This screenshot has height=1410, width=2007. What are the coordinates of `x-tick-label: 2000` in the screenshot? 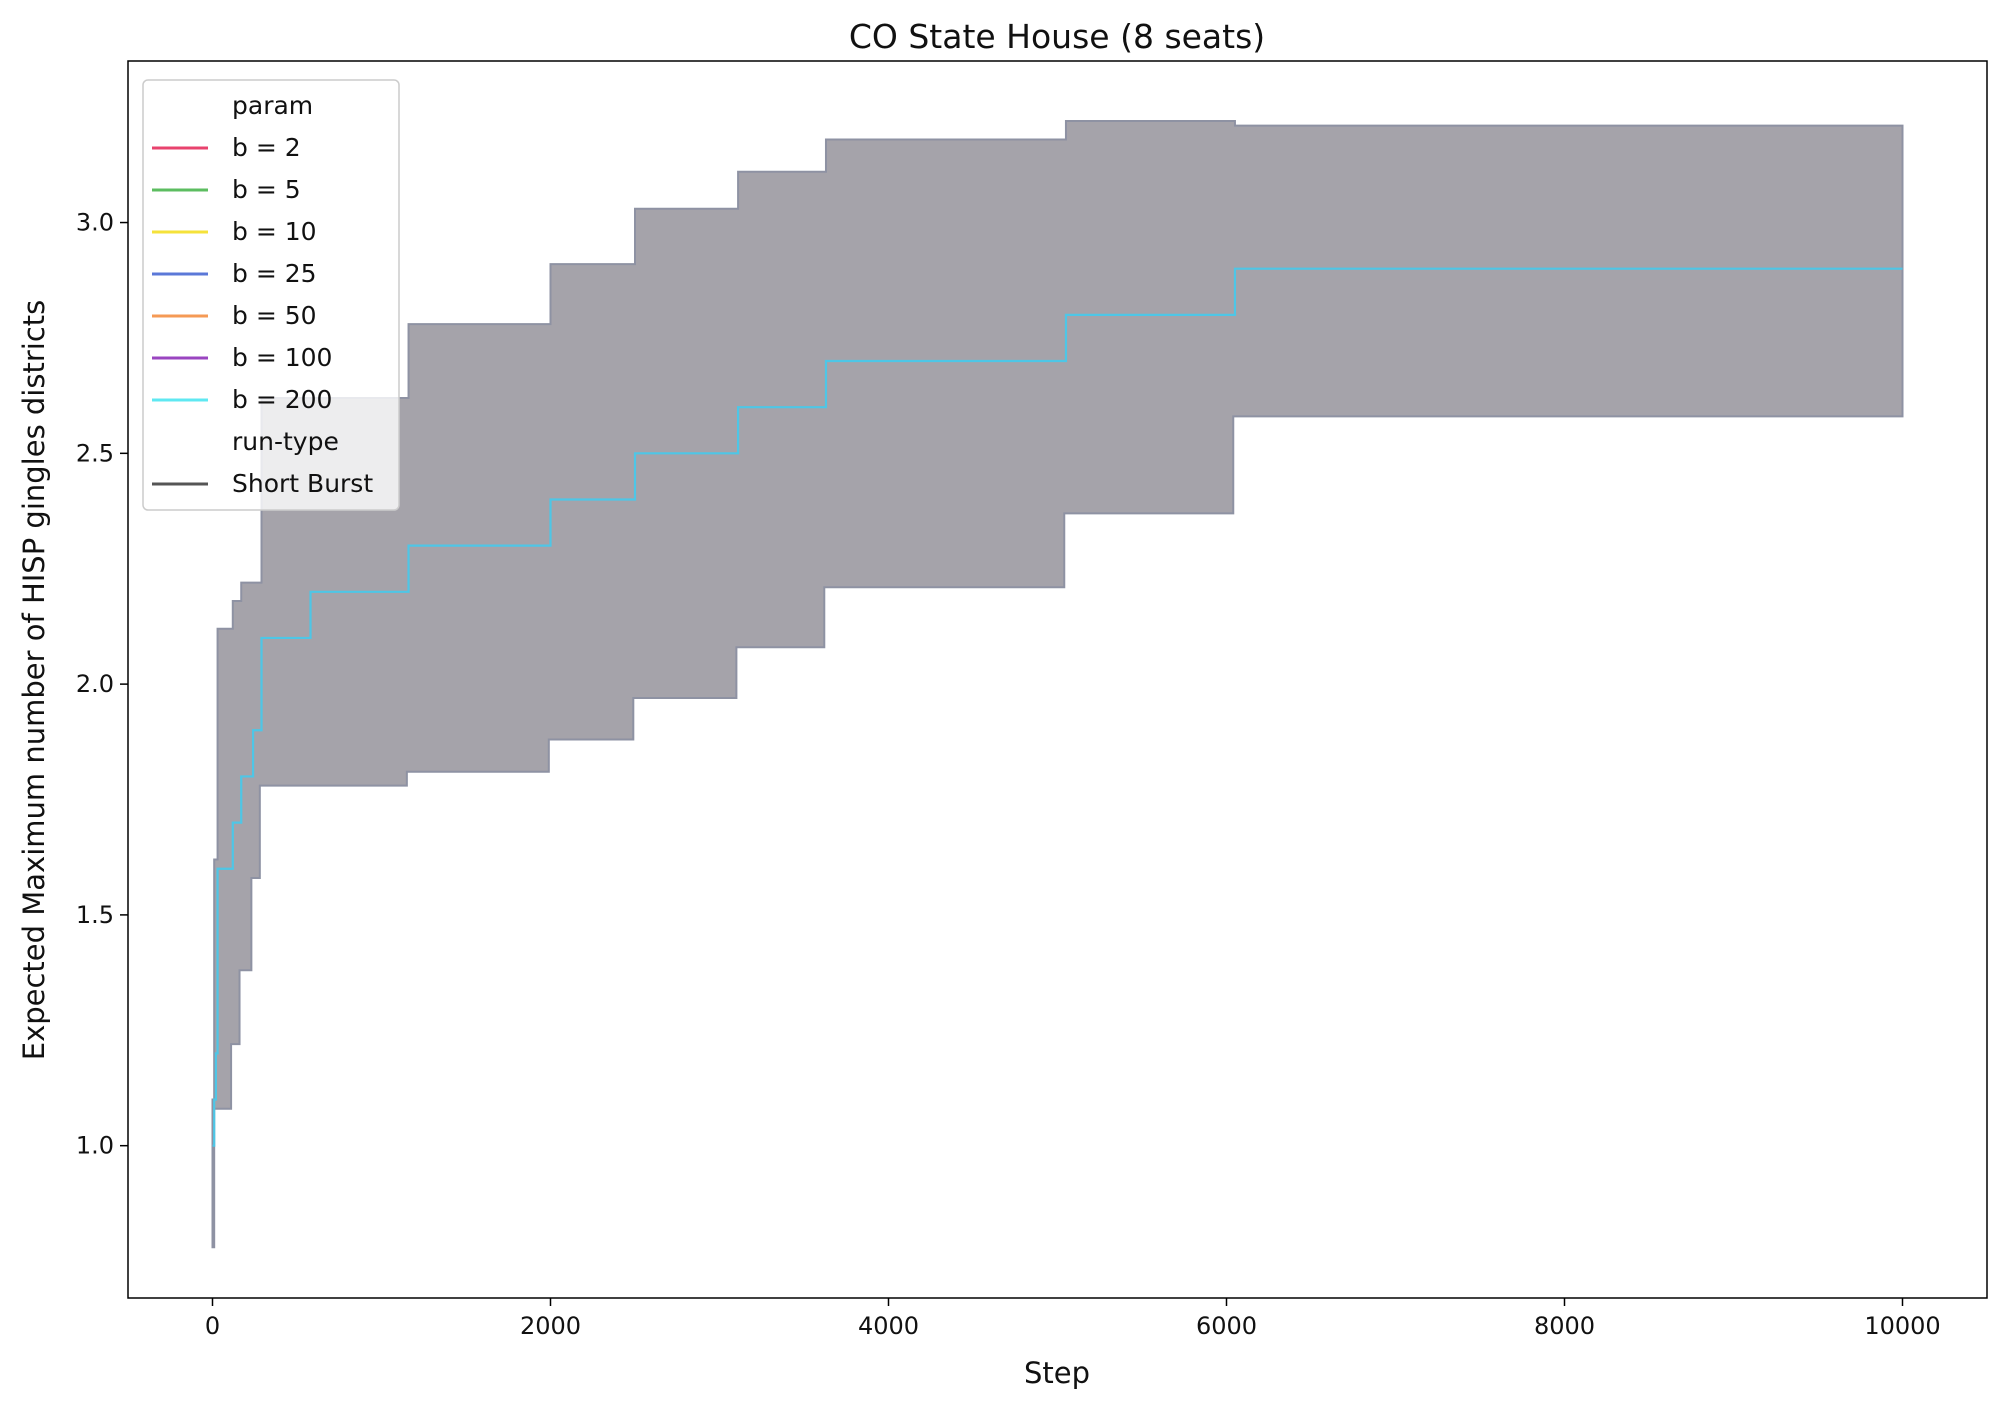 It's located at (550, 1326).